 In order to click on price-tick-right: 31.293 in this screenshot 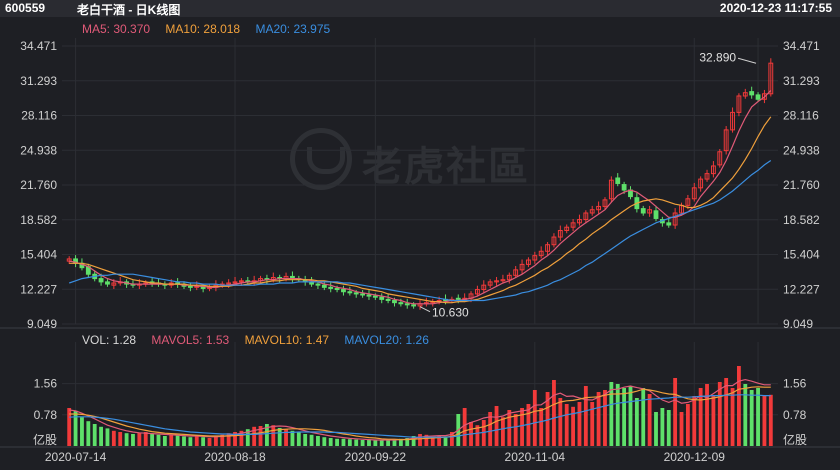, I will do `click(801, 81)`.